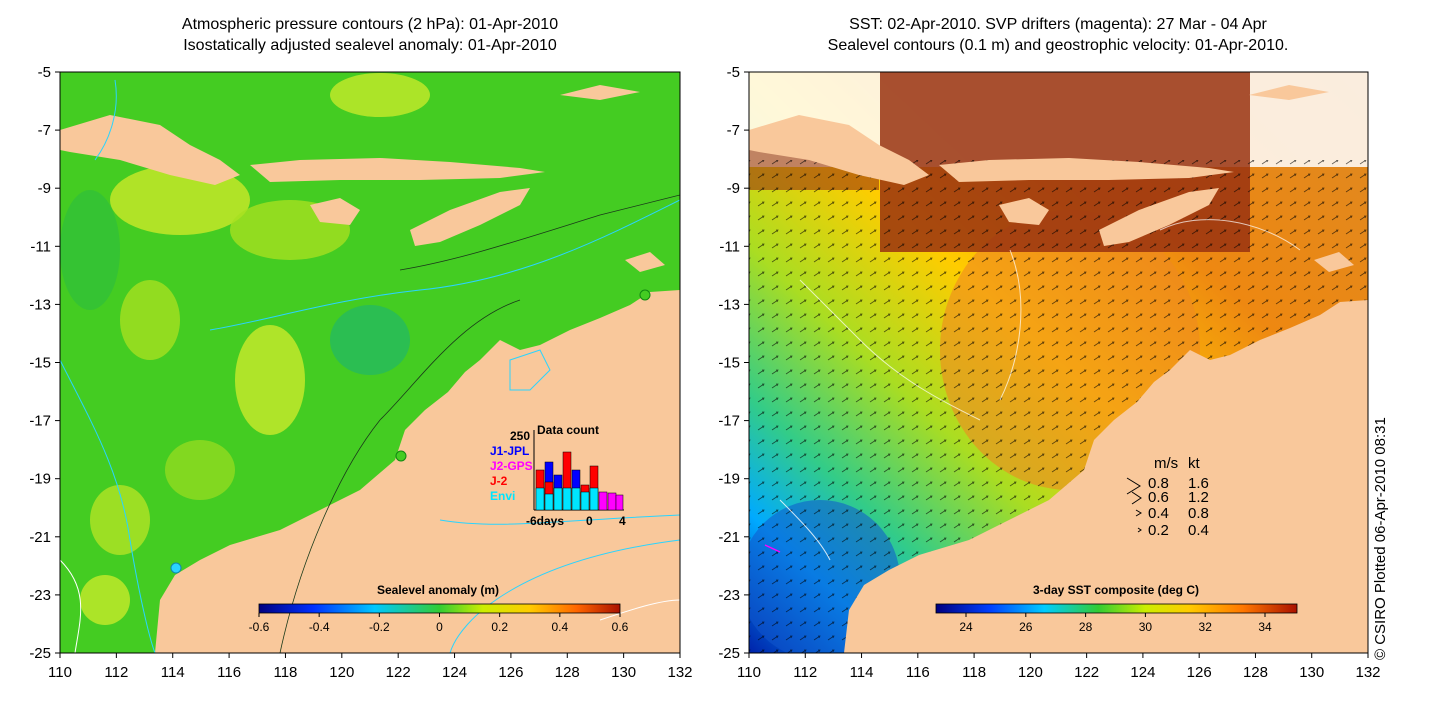 This screenshot has height=720, width=1440. What do you see at coordinates (729, 653) in the screenshot?
I see `right-y-tick-label: -25` at bounding box center [729, 653].